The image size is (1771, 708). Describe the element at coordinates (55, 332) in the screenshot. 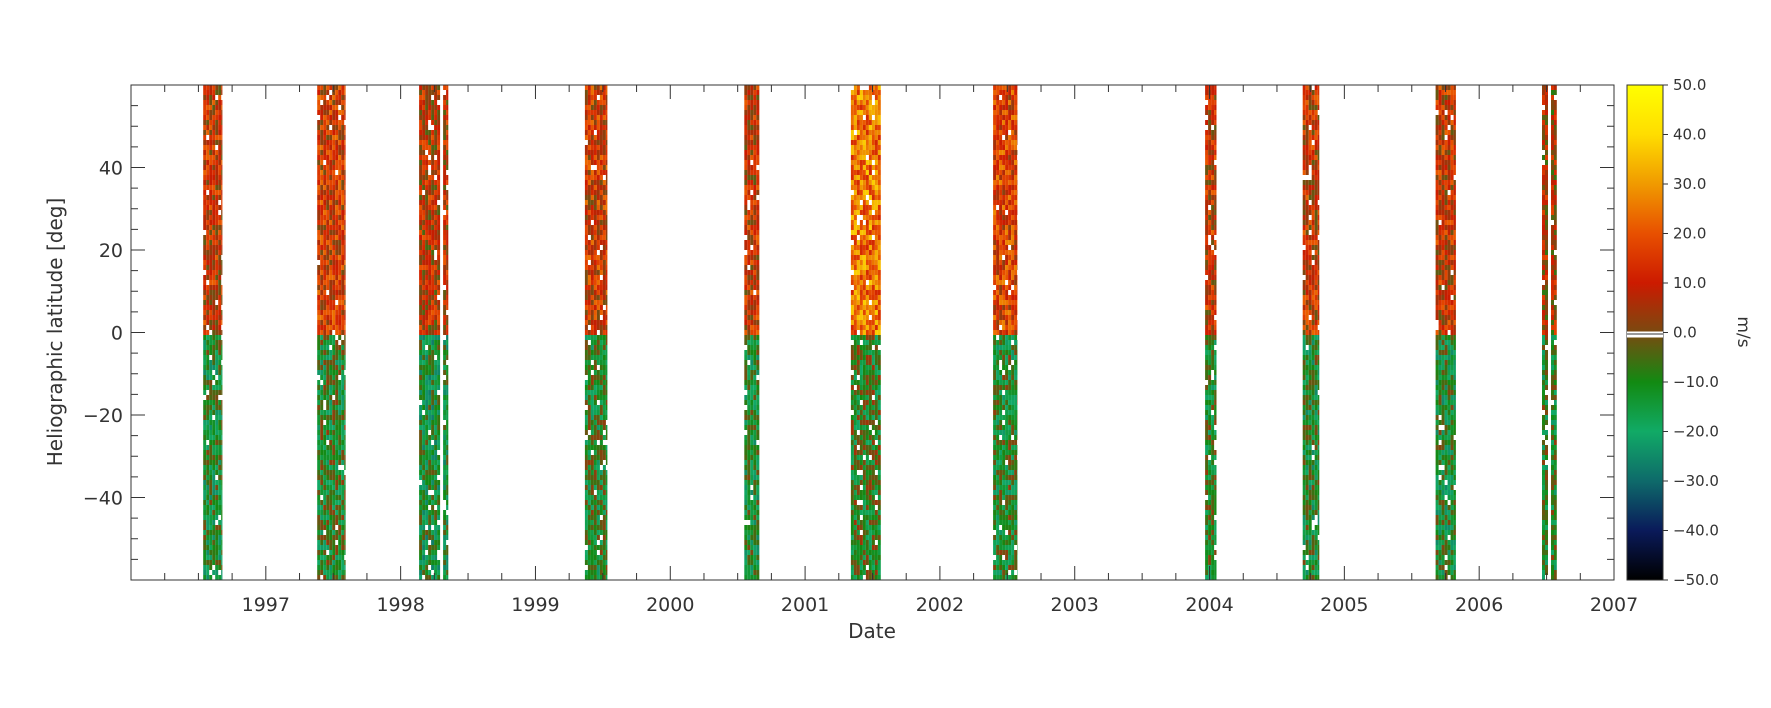

I see `y-axis-title: Heliographic latitude [deg]` at that location.